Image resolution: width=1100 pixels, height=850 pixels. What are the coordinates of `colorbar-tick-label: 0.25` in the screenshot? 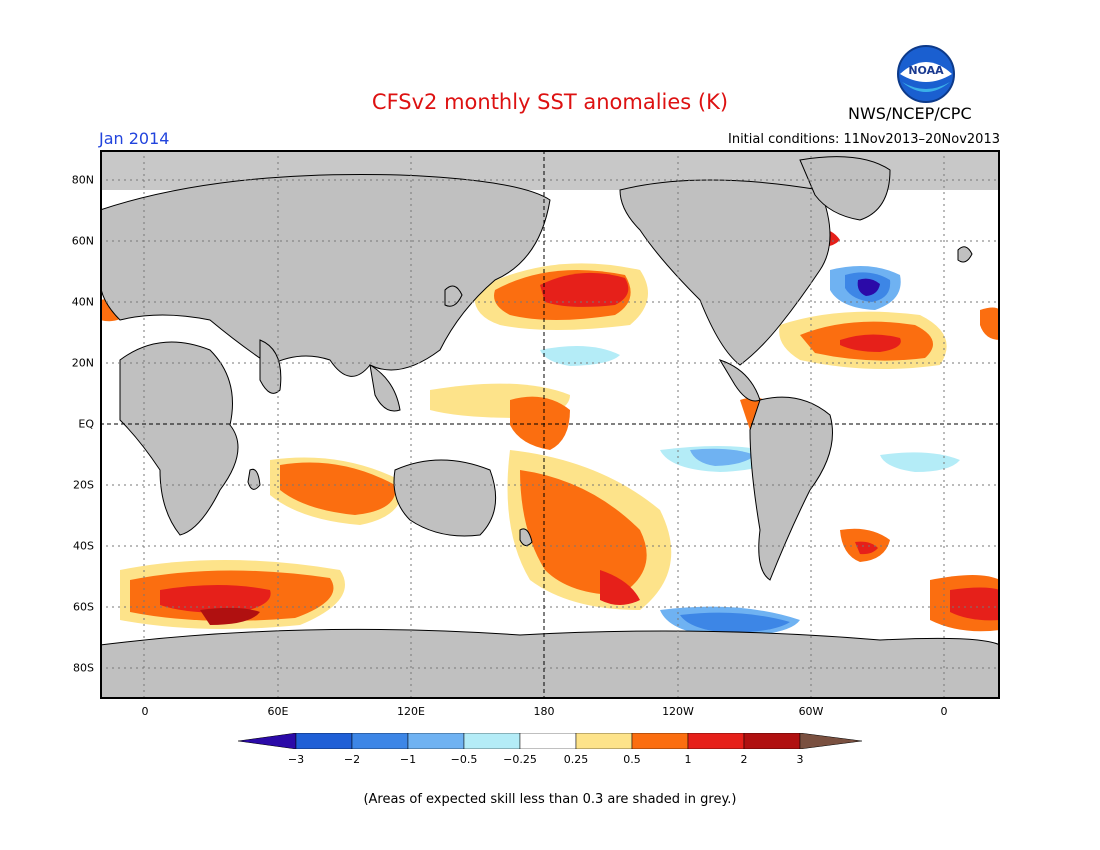 It's located at (576, 759).